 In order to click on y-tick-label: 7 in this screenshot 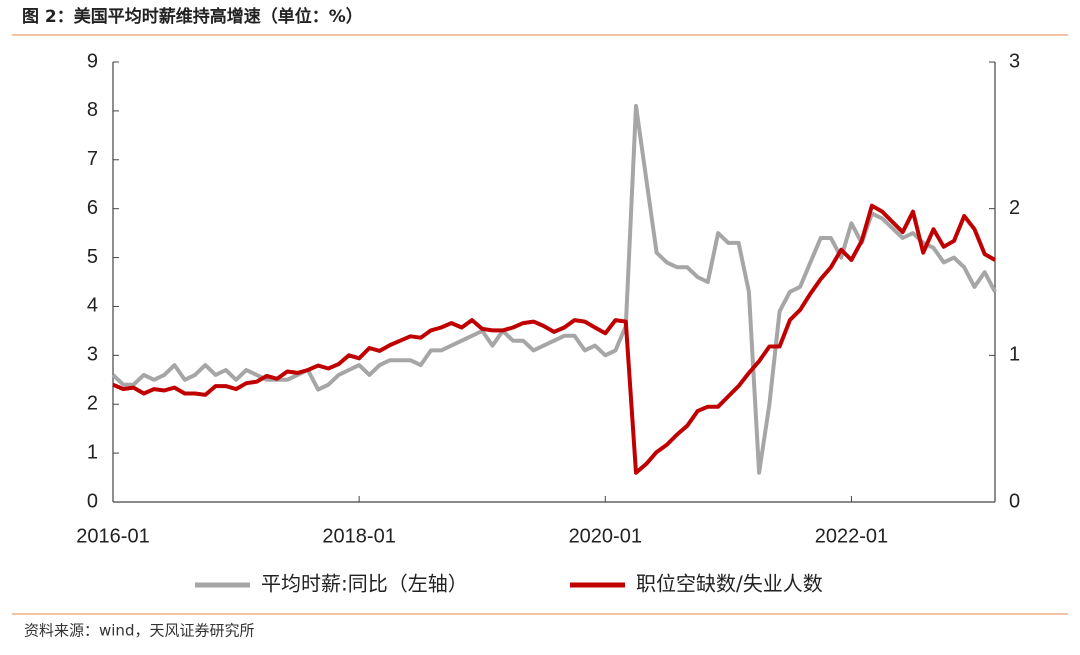, I will do `click(92, 159)`.